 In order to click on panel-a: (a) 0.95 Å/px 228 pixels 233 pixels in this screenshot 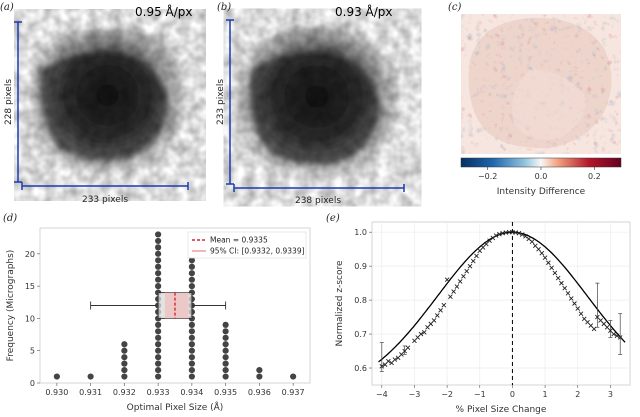, I will do `click(96, 103)`.